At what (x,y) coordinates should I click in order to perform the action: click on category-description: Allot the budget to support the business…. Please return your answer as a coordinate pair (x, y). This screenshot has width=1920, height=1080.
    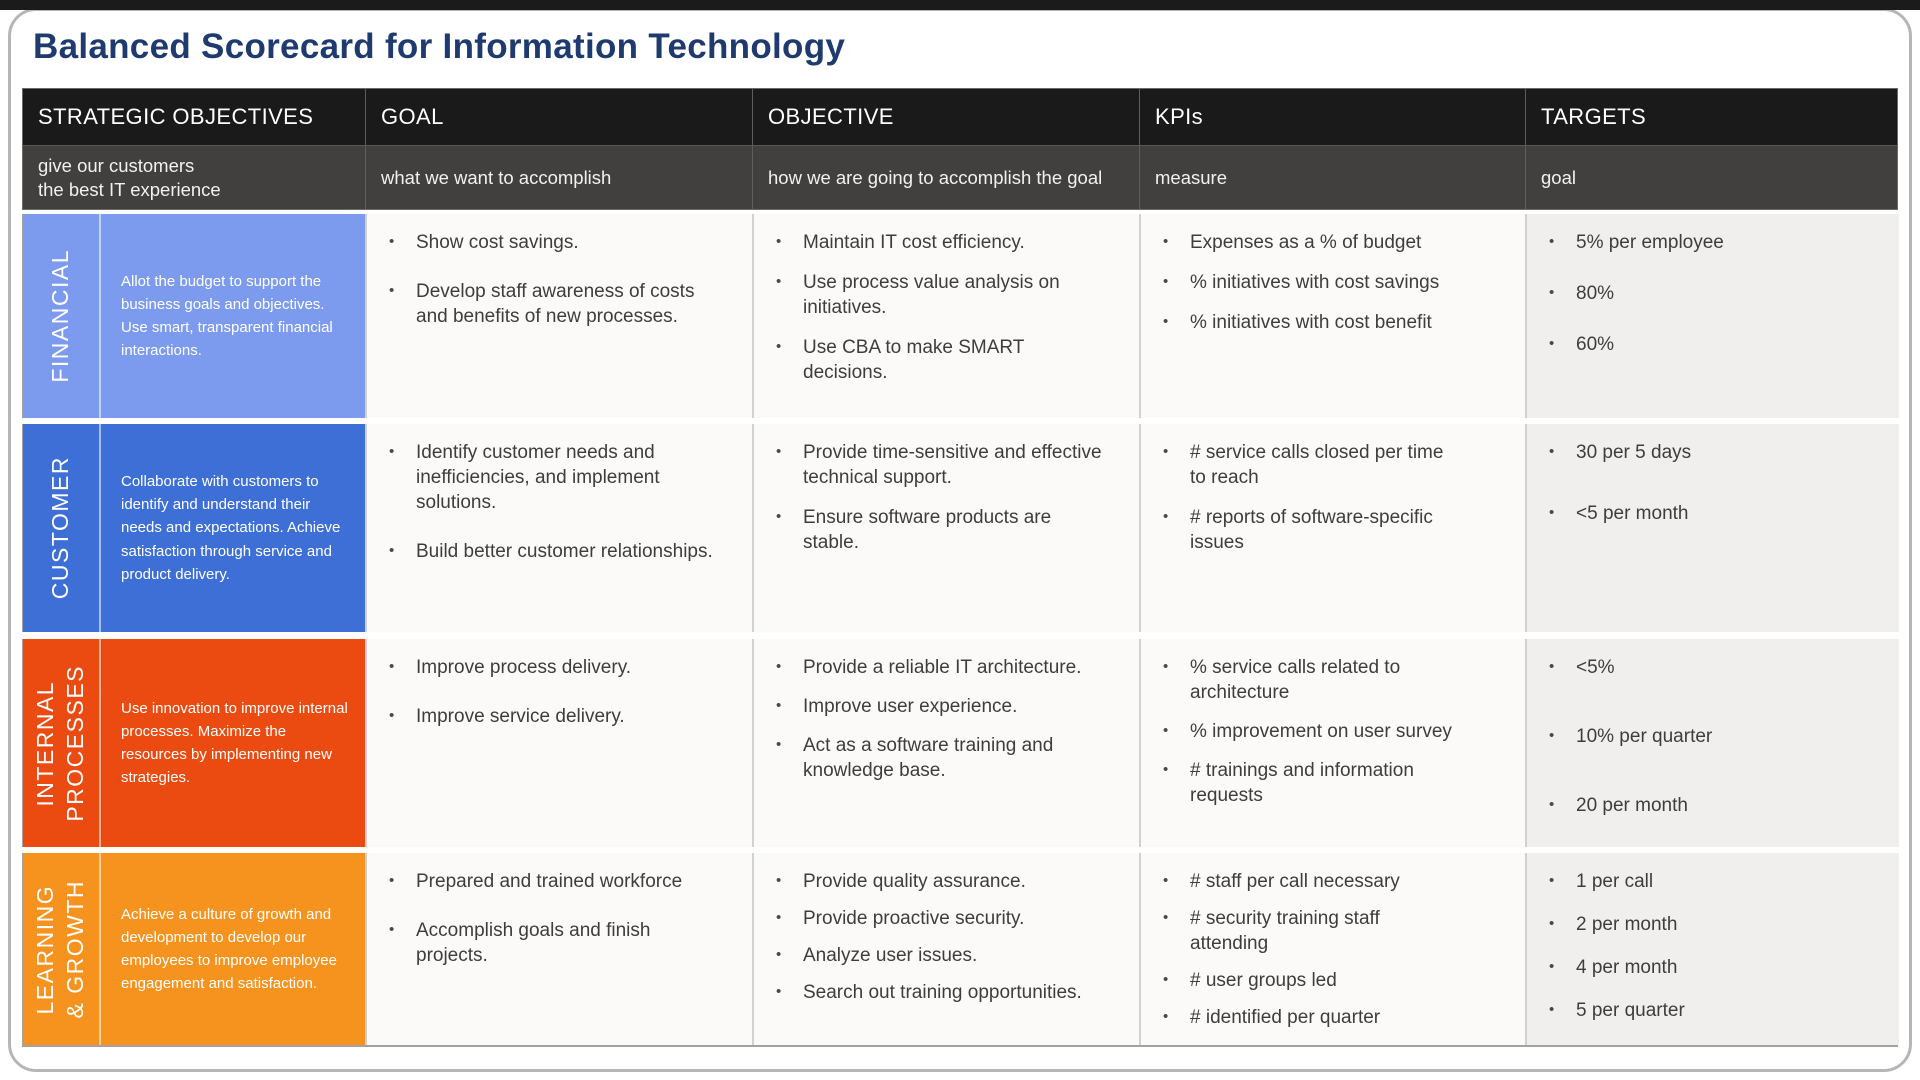
    Looking at the image, I should click on (227, 316).